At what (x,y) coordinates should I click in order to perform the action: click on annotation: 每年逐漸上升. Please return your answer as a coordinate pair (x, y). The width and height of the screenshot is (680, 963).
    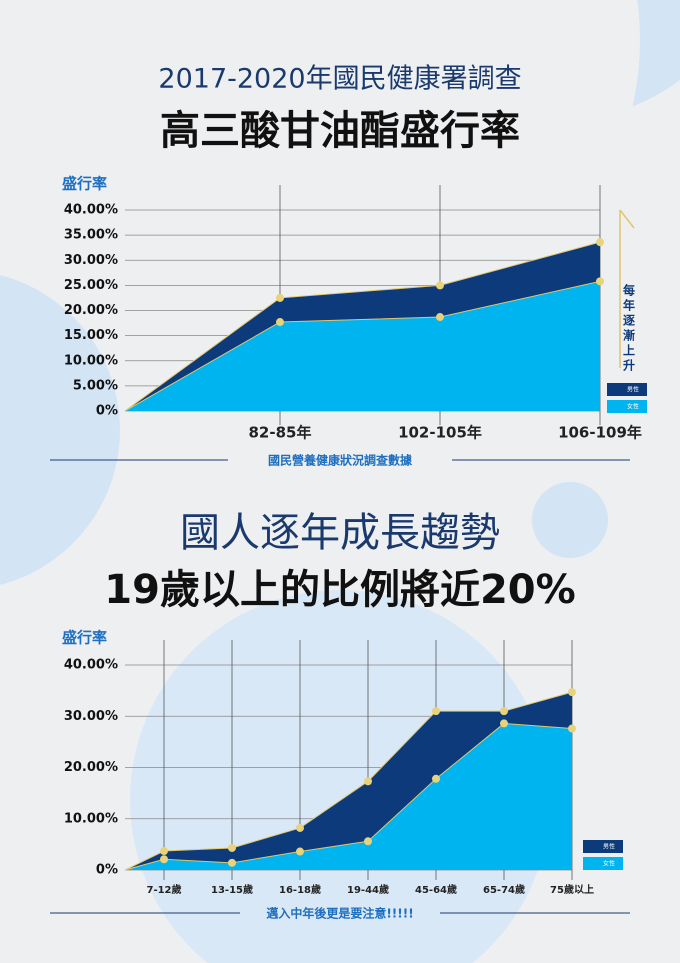
    Looking at the image, I should click on (629, 328).